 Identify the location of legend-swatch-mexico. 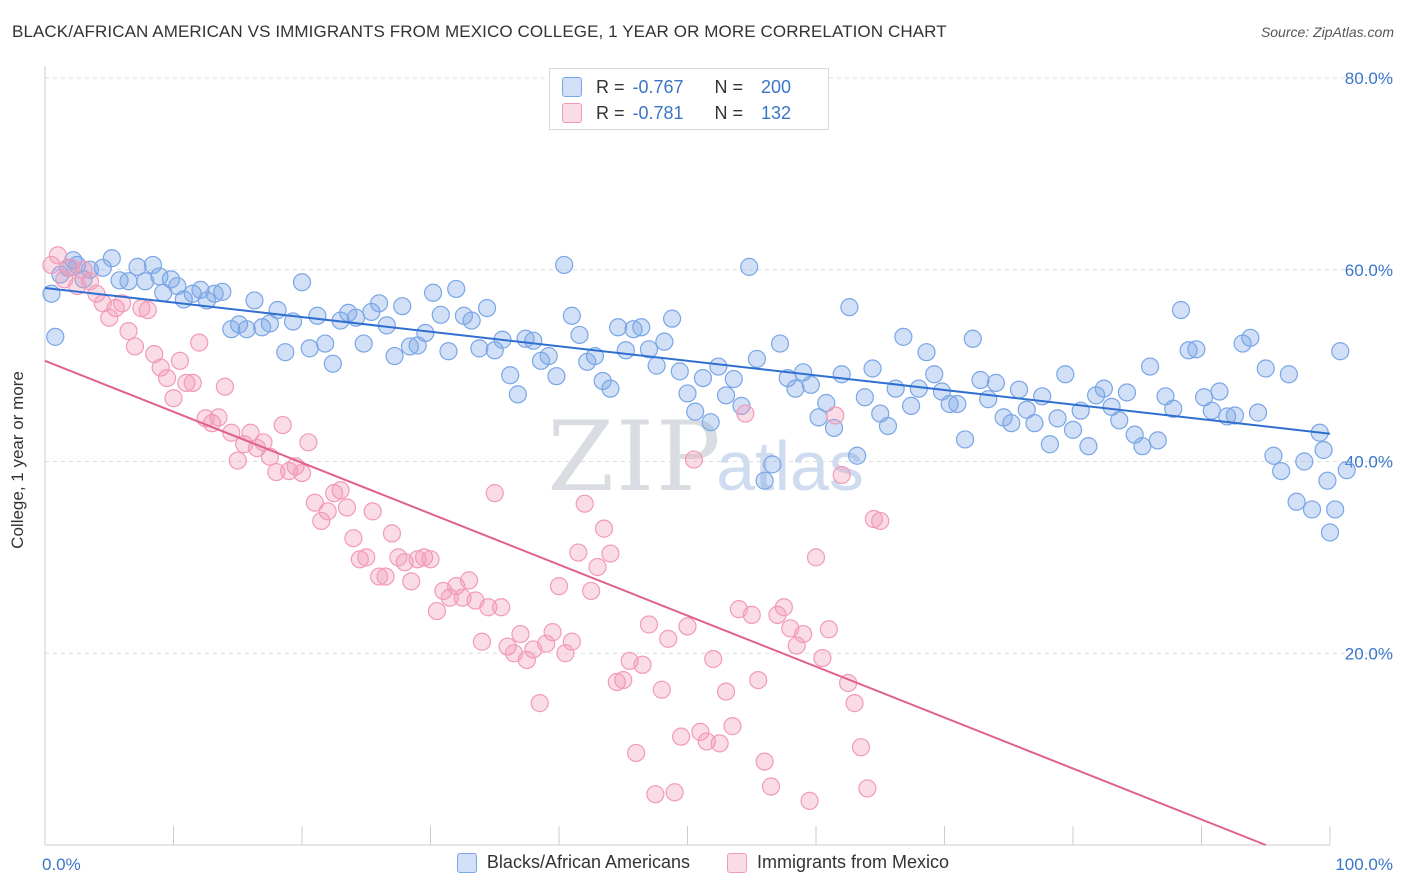
(737, 862).